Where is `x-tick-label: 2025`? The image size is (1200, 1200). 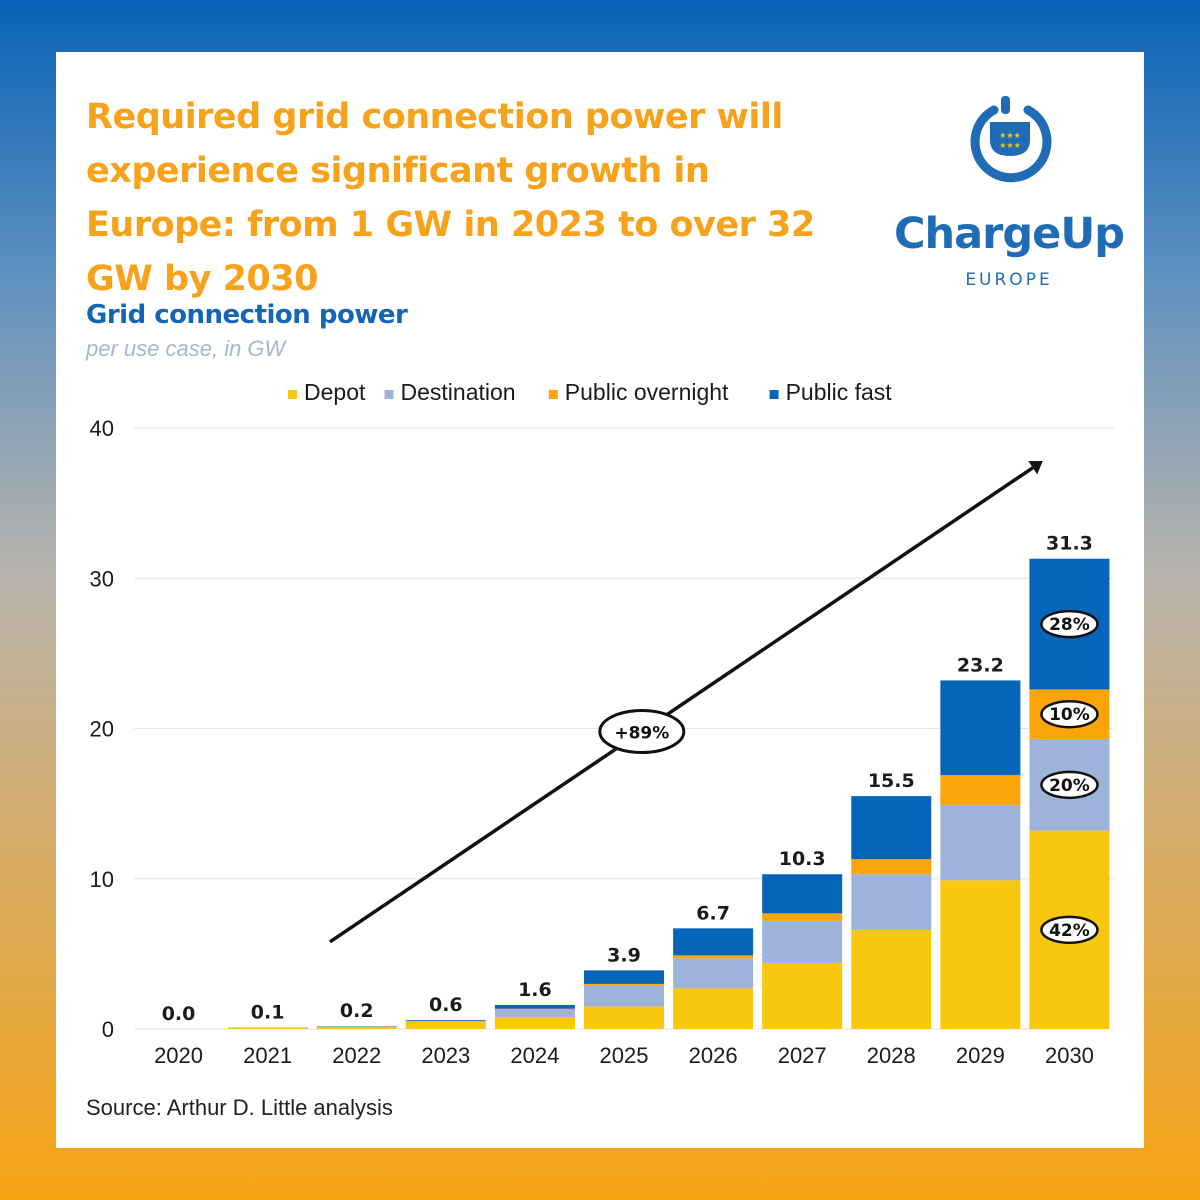
x-tick-label: 2025 is located at coordinates (624, 1055).